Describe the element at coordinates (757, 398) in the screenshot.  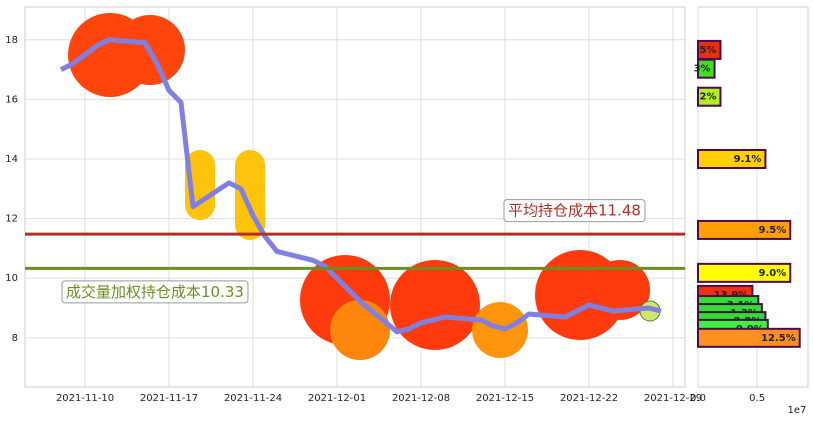
I see `x-tick-label: 0.5` at that location.